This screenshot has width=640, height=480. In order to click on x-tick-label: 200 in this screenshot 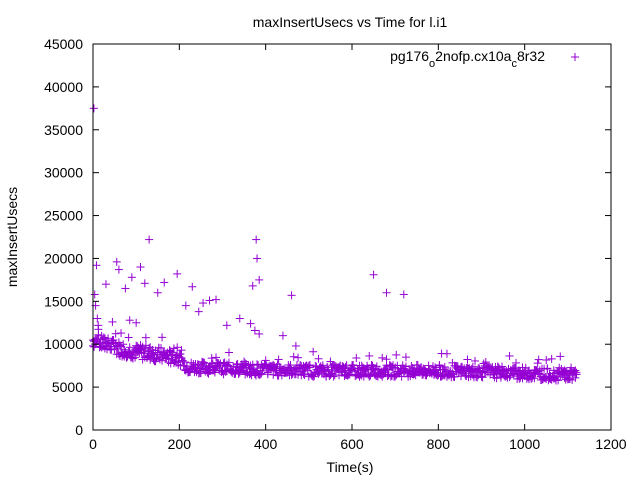, I will do `click(180, 444)`.